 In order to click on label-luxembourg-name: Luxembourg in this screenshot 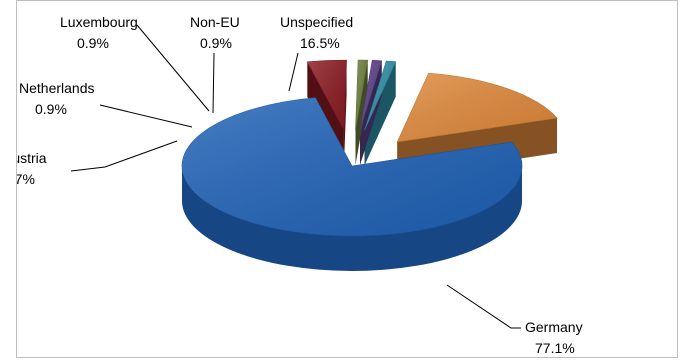, I will do `click(99, 22)`.